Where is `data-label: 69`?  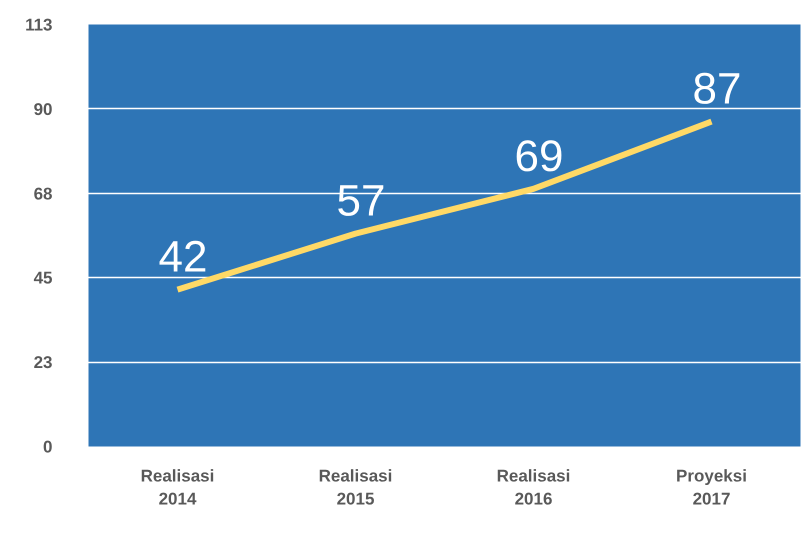
data-label: 69 is located at coordinates (539, 156).